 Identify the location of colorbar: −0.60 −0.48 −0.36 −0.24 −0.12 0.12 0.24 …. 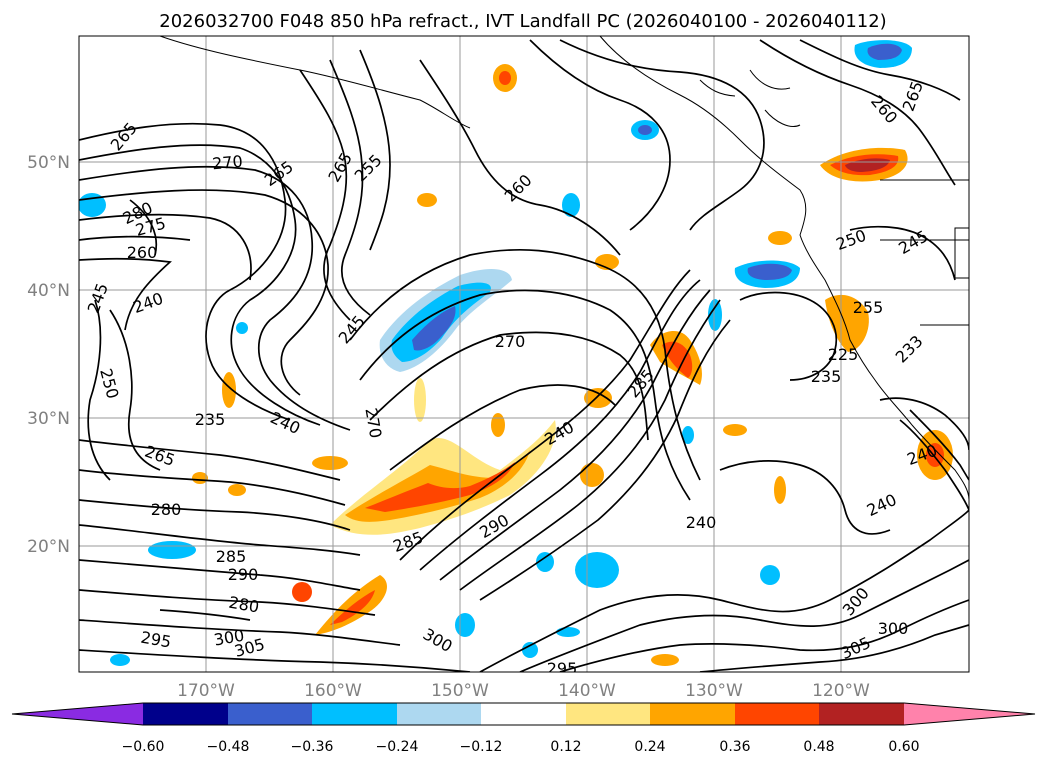
(523, 728).